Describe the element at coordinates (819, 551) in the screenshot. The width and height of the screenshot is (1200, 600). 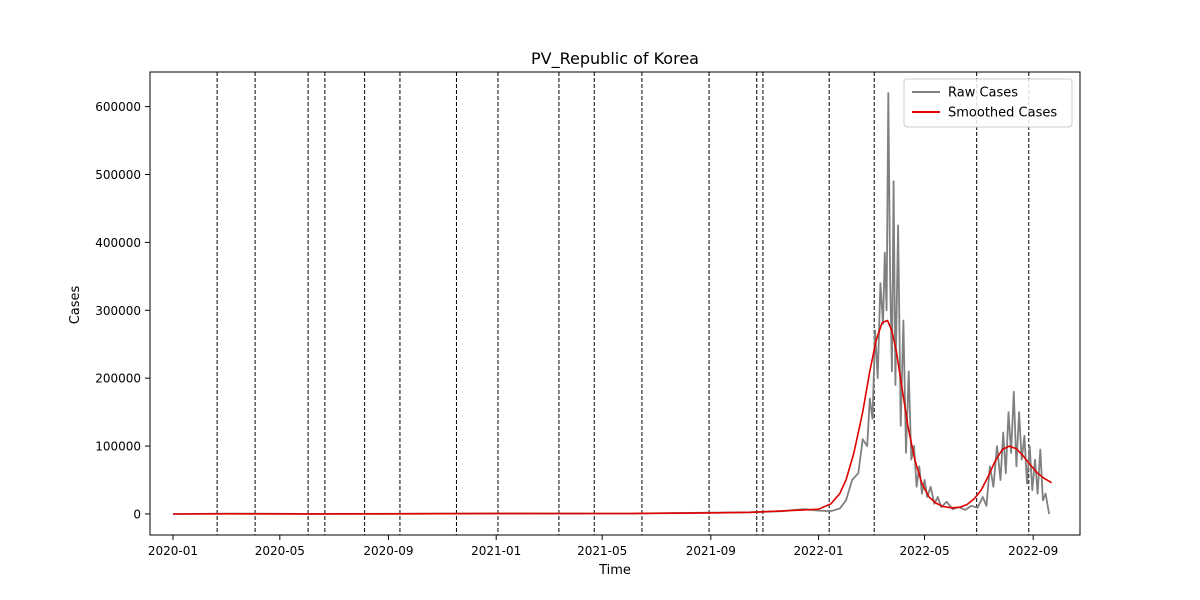
I see `x-tick-label-6: 2022-01` at that location.